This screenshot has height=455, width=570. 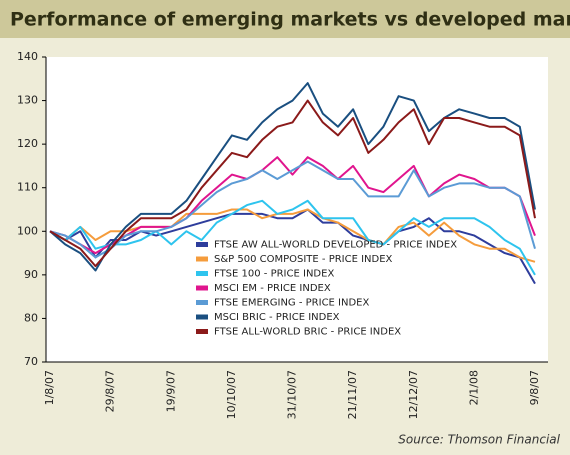 What do you see at coordinates (27, 230) in the screenshot?
I see `y-tick-label: 100` at bounding box center [27, 230].